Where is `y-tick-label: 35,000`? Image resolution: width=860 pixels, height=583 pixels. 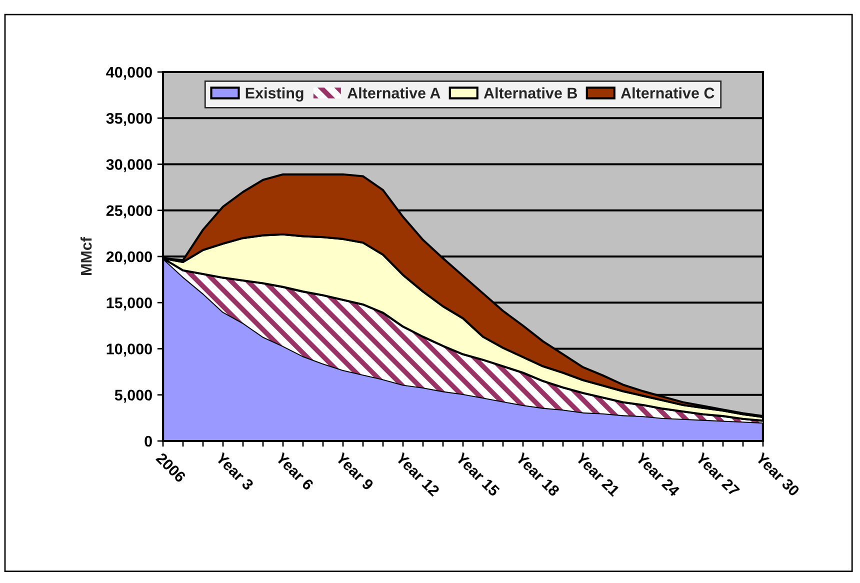
y-tick-label: 35,000 is located at coordinates (129, 119).